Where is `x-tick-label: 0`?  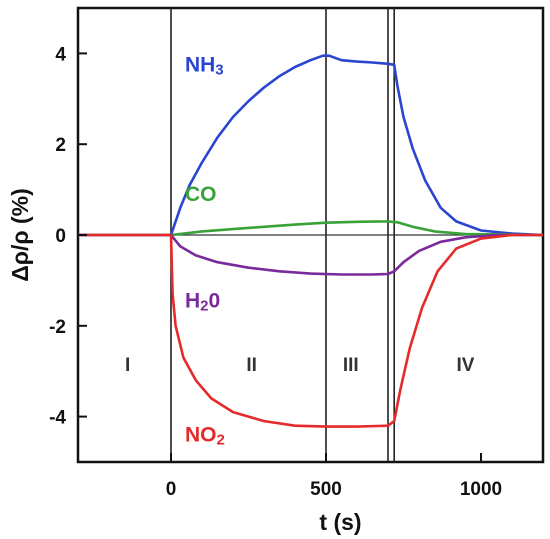 x-tick-label: 0 is located at coordinates (171, 489).